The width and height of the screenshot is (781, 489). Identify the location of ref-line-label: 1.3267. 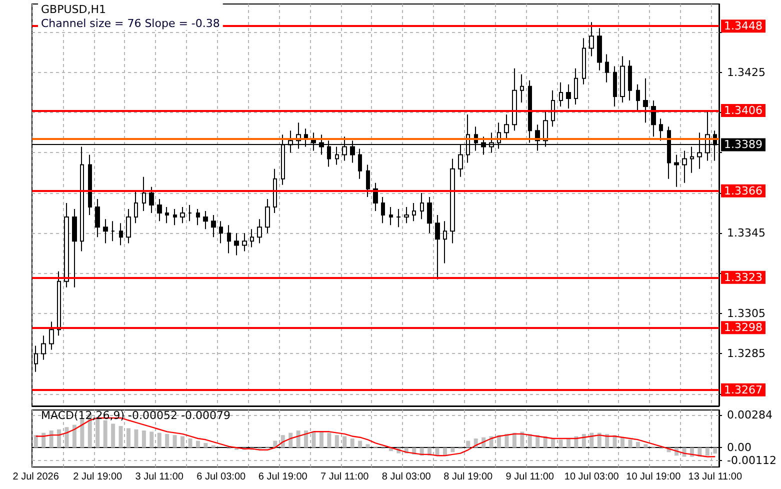
(743, 389).